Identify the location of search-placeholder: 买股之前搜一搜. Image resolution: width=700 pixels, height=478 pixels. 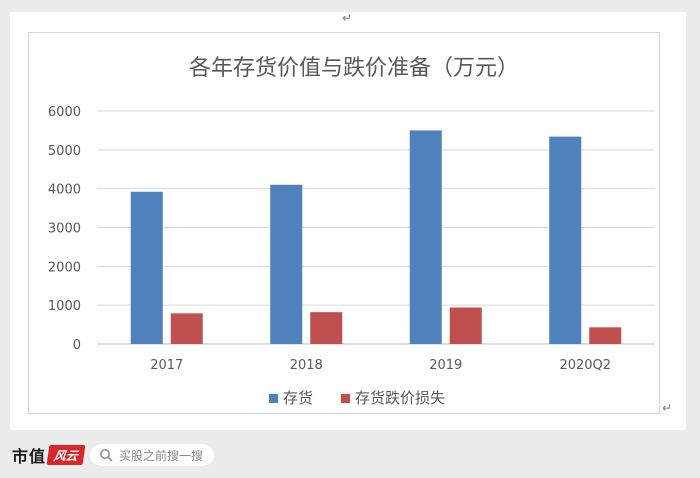
(161, 455).